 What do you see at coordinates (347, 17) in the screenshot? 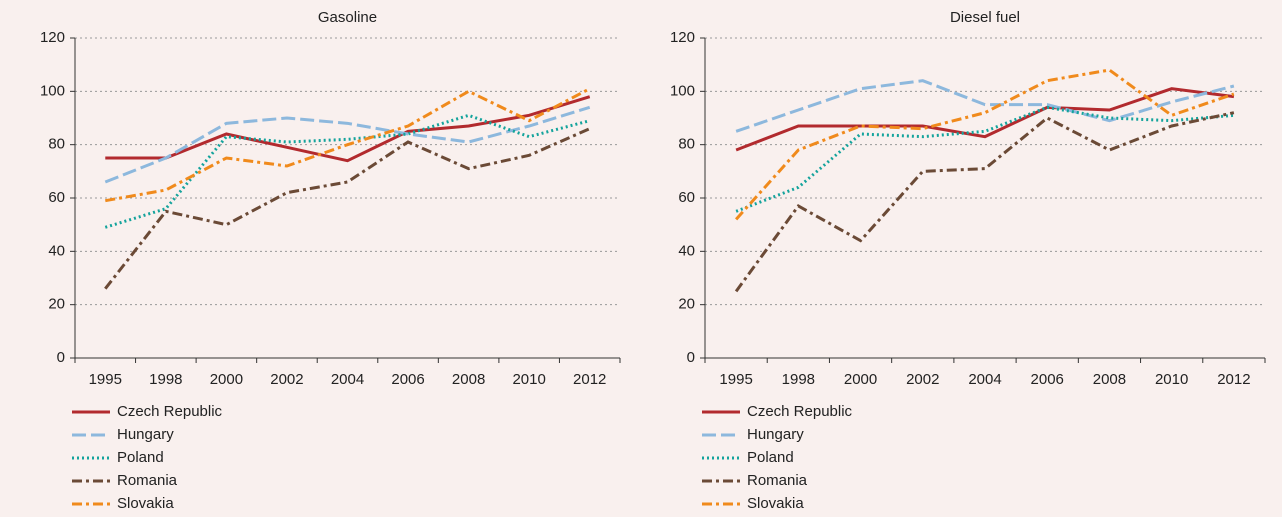
I see `chart-title: Gasoline` at bounding box center [347, 17].